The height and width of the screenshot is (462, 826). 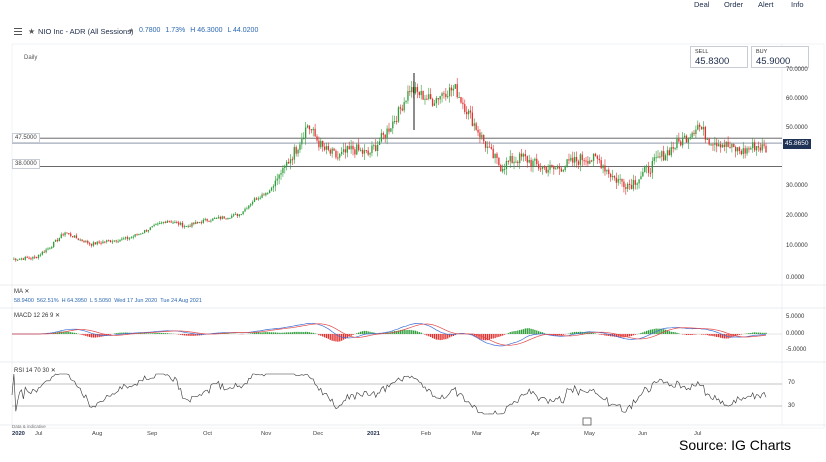 What do you see at coordinates (536, 434) in the screenshot?
I see `x-axis-label: Apr` at bounding box center [536, 434].